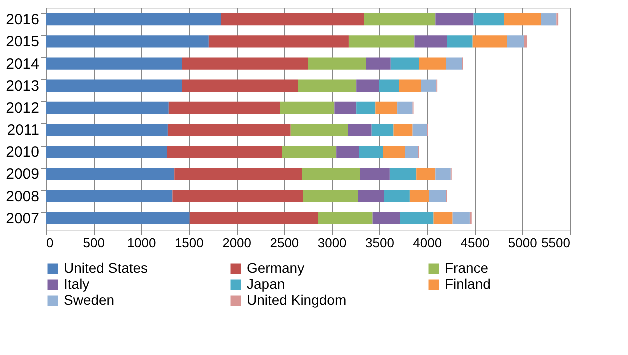  I want to click on y-tick-label: 2010, so click(23, 153).